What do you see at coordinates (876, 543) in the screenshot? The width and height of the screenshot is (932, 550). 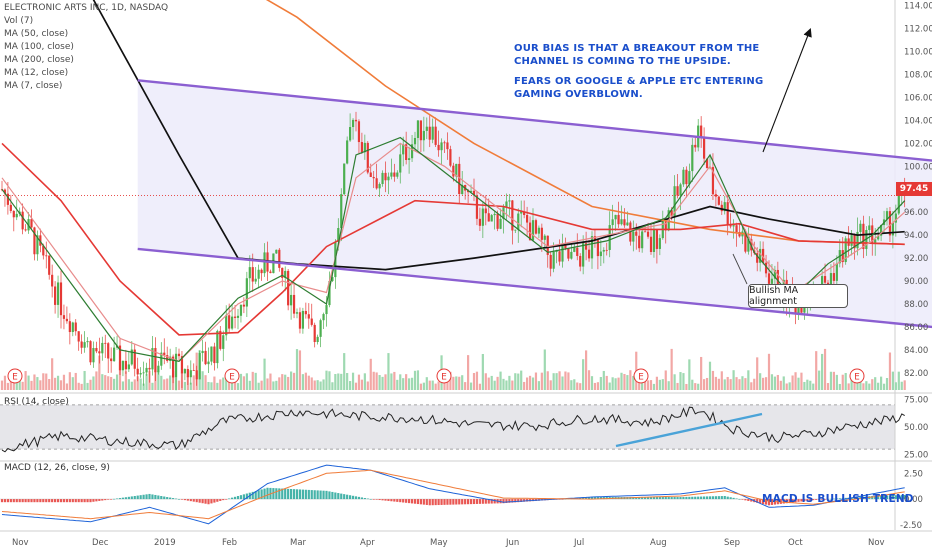 I see `time-axis-label: Nov` at bounding box center [876, 543].